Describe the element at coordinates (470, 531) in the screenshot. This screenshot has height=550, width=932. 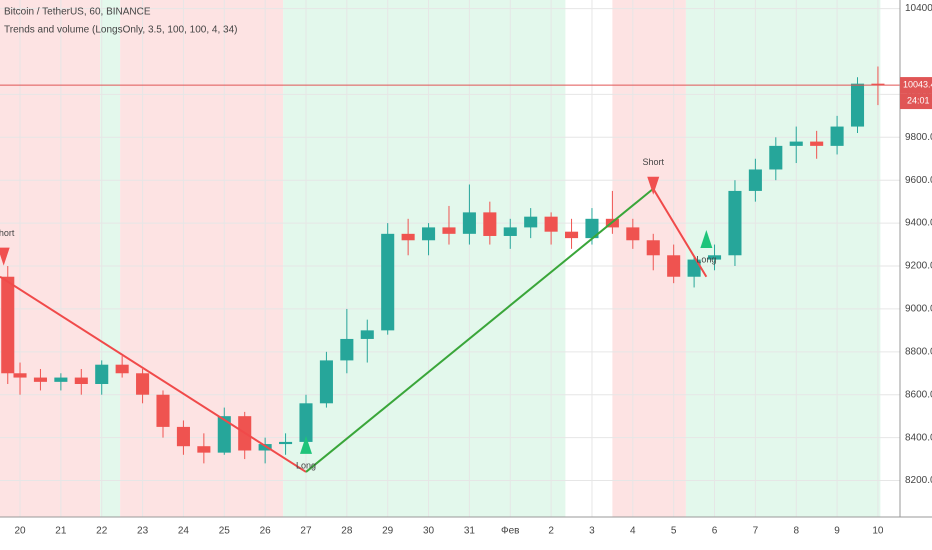
I see `x-tick-label: 31` at that location.